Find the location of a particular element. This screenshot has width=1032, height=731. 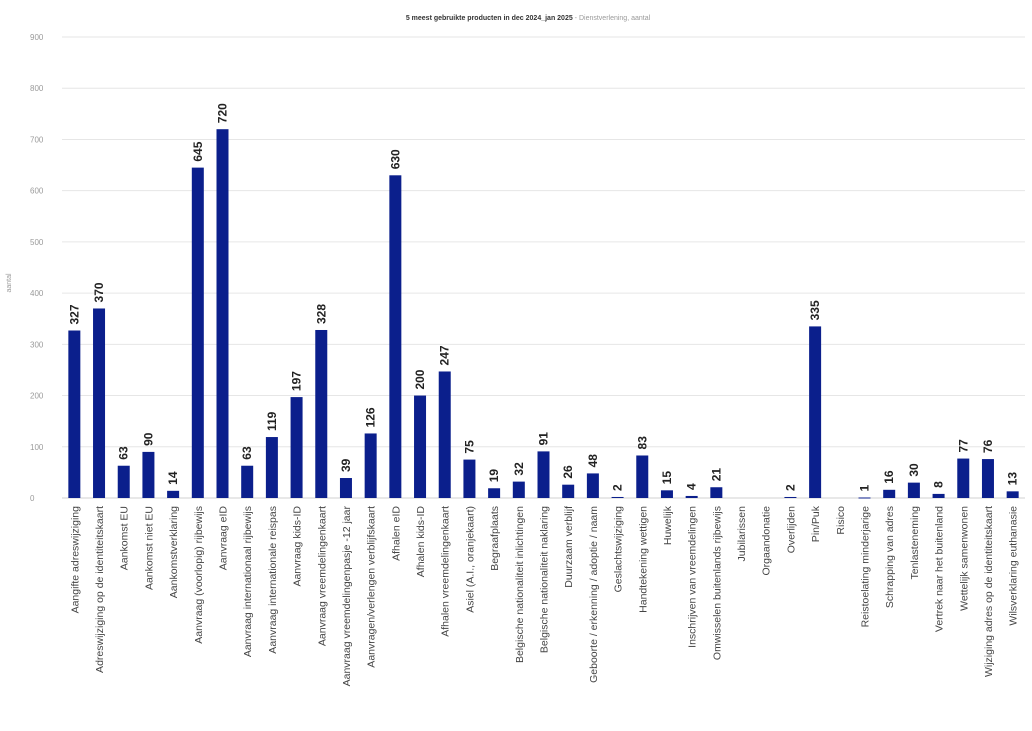

x-tick-label: Belgische nationaliteit inlichtingen is located at coordinates (520, 584).